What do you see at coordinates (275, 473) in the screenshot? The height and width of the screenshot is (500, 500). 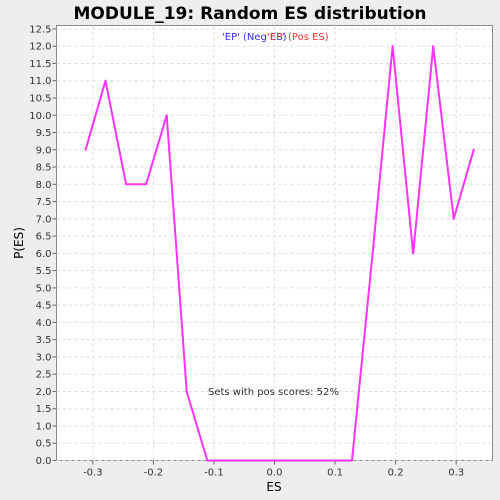 I see `x-tick-label: 0.0` at bounding box center [275, 473].